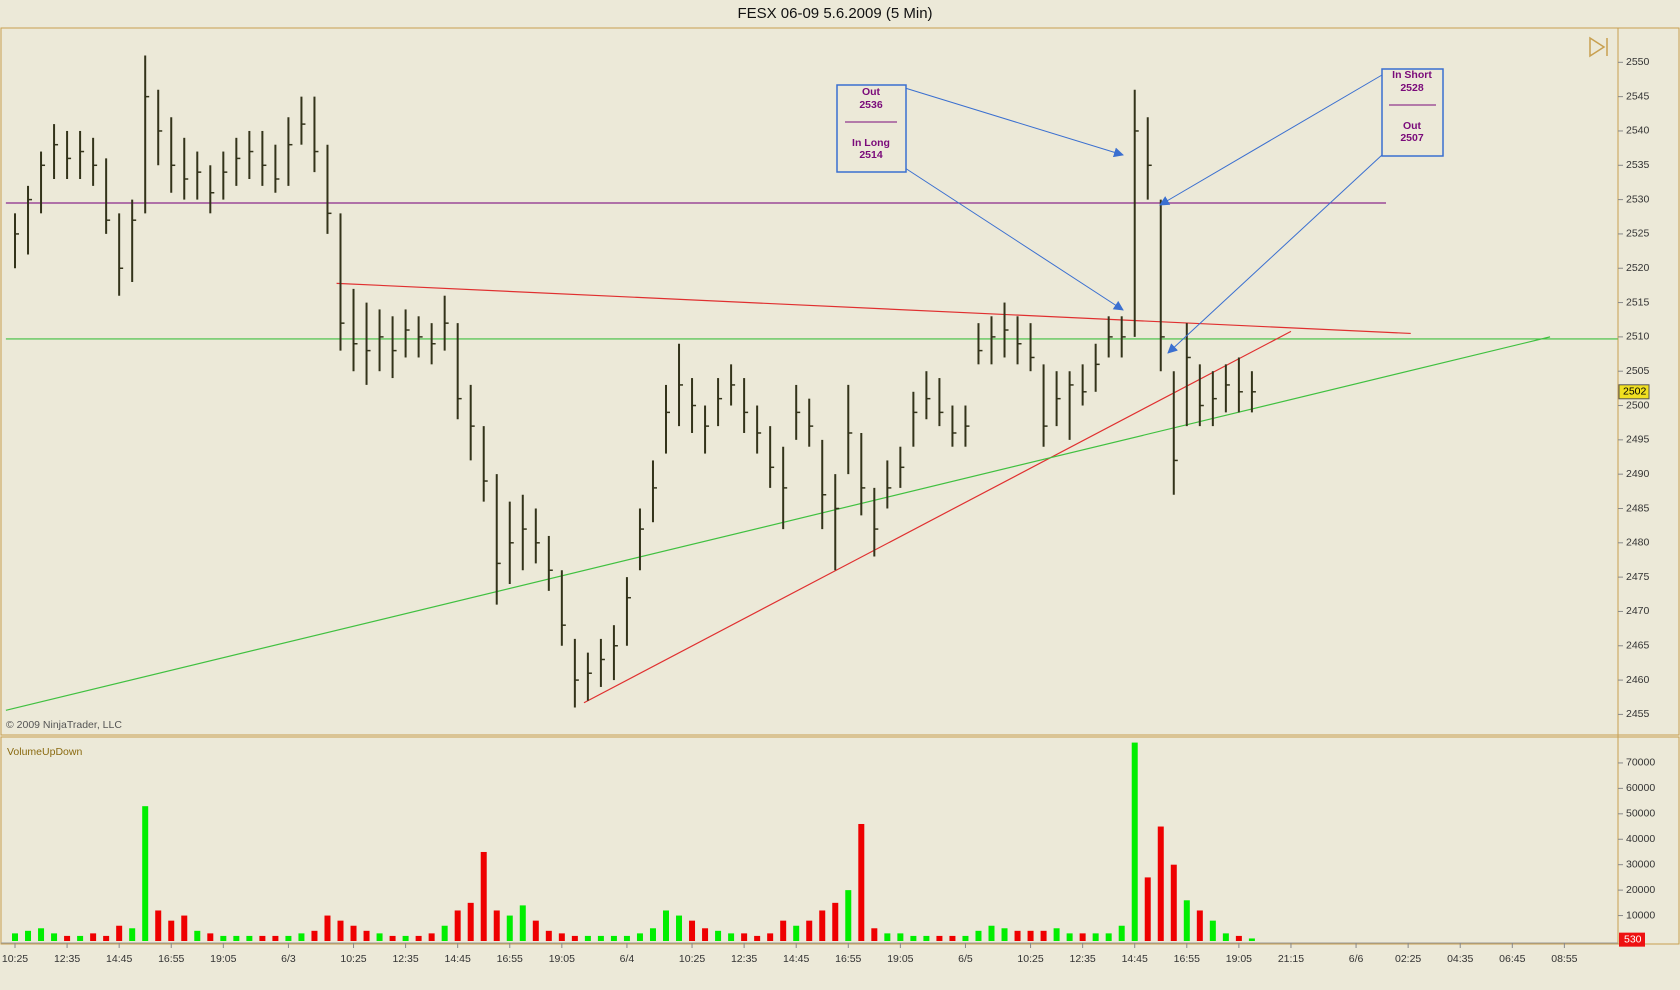 Image resolution: width=1680 pixels, height=990 pixels. What do you see at coordinates (1640, 890) in the screenshot?
I see `y-tick-label: 20000` at bounding box center [1640, 890].